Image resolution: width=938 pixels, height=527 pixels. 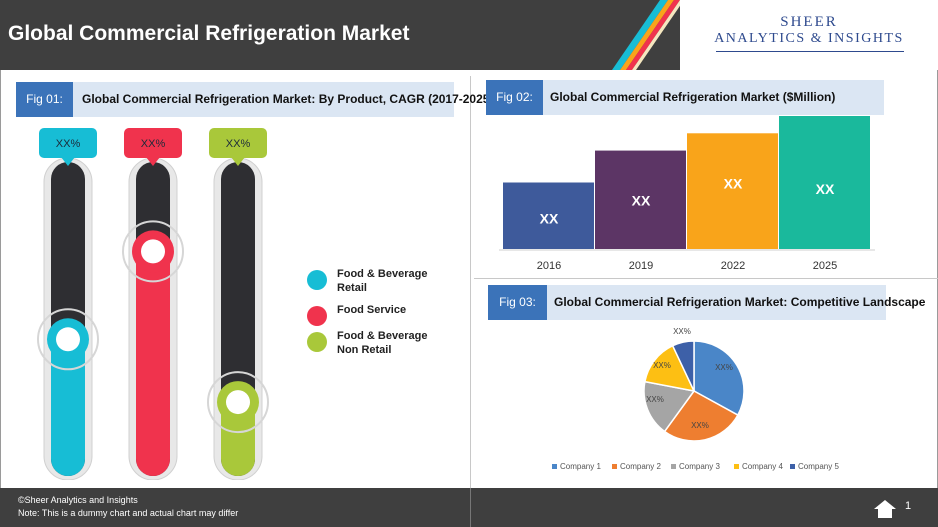 I want to click on gauge-3: XX%, so click(x=238, y=304).